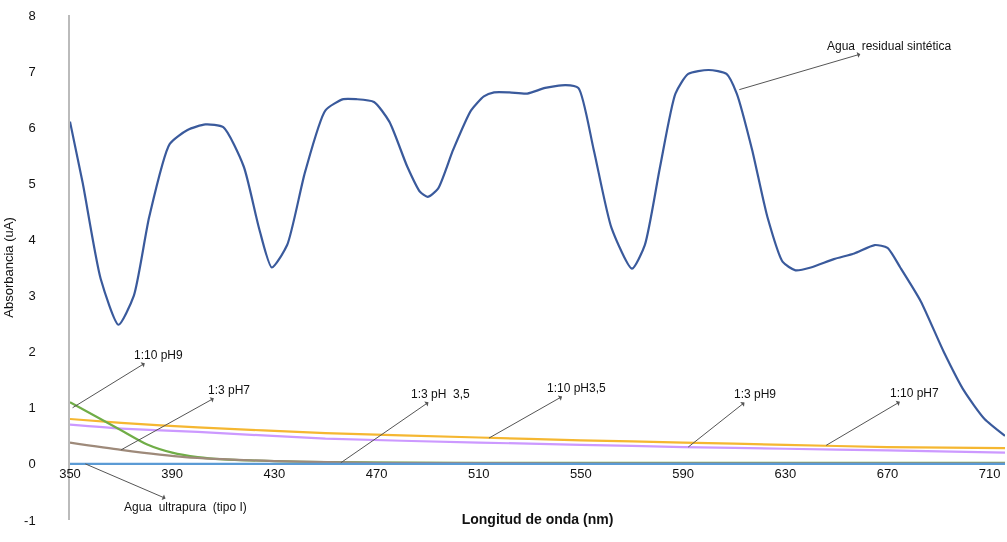 Image resolution: width=1007 pixels, height=542 pixels. What do you see at coordinates (229, 390) in the screenshot?
I see `annotation: 1:3 pH7` at bounding box center [229, 390].